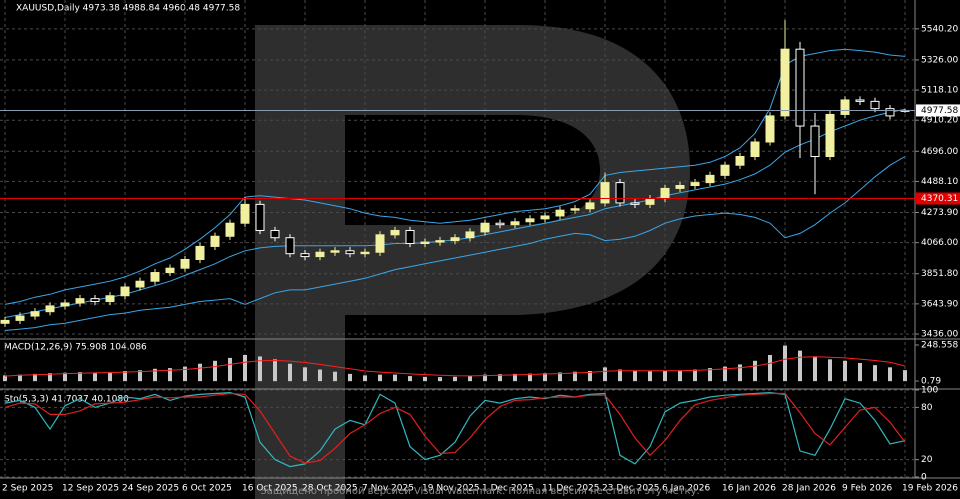 This screenshot has width=960, height=499. Describe the element at coordinates (867, 489) in the screenshot. I see `x-tick-label: 9 Feb 2026` at that location.